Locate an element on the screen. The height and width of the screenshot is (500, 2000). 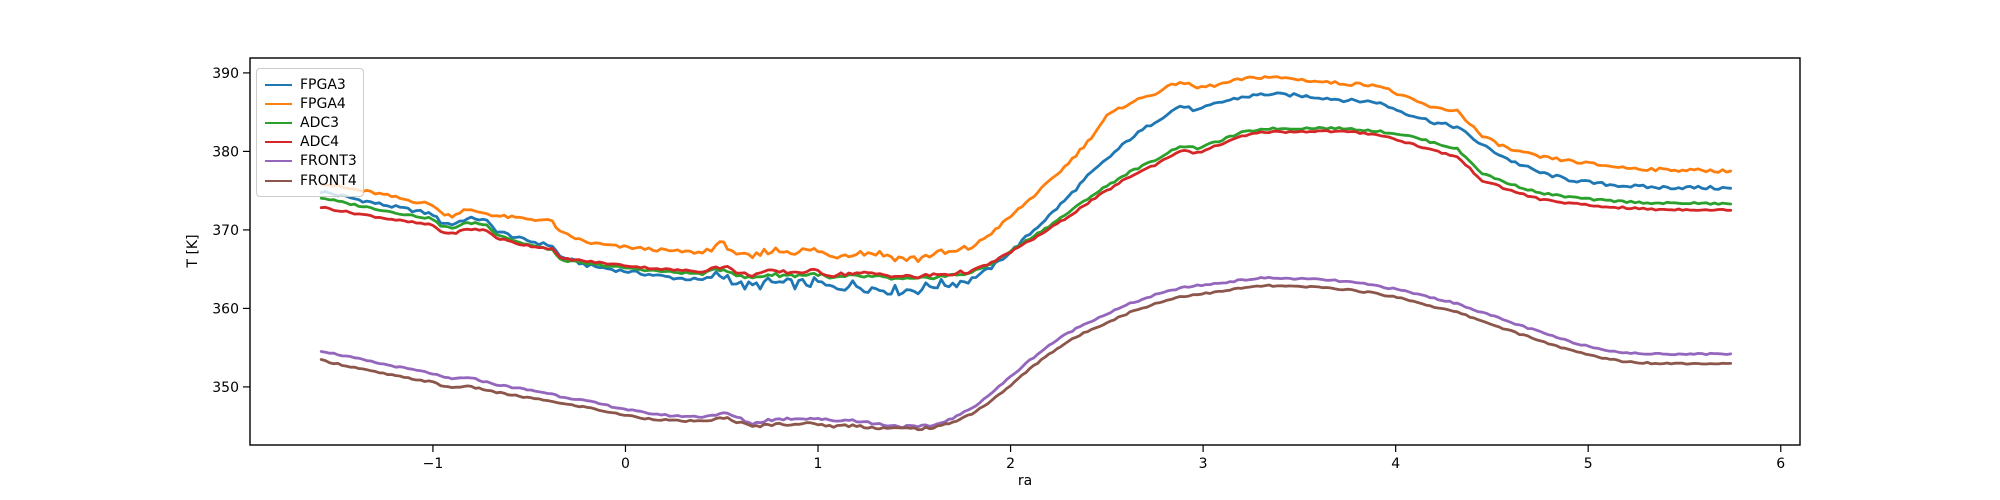
legend: FPGA3 FPGA4 ADC3 ADC4 FRONT3 FRONT4 is located at coordinates (310, 133).